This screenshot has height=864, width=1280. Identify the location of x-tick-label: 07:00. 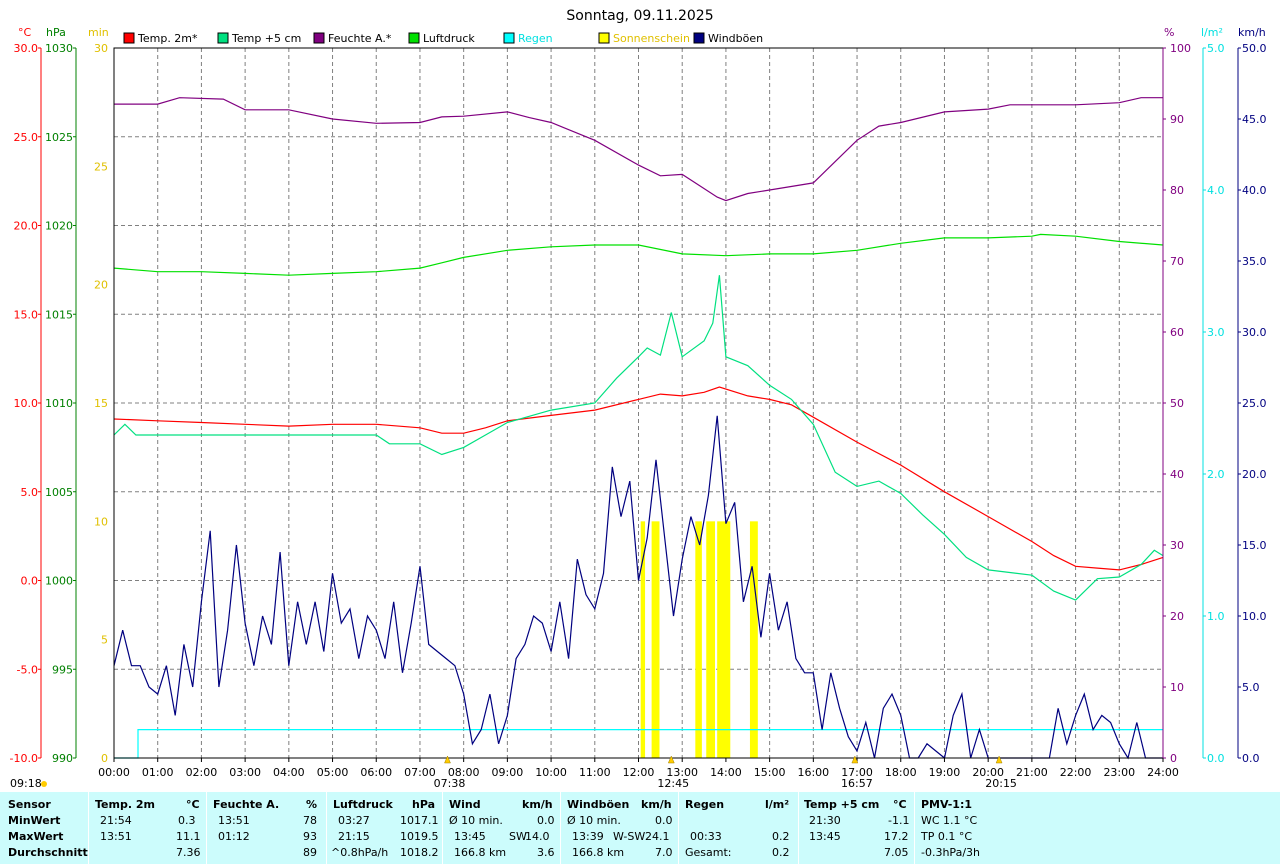
(420, 772).